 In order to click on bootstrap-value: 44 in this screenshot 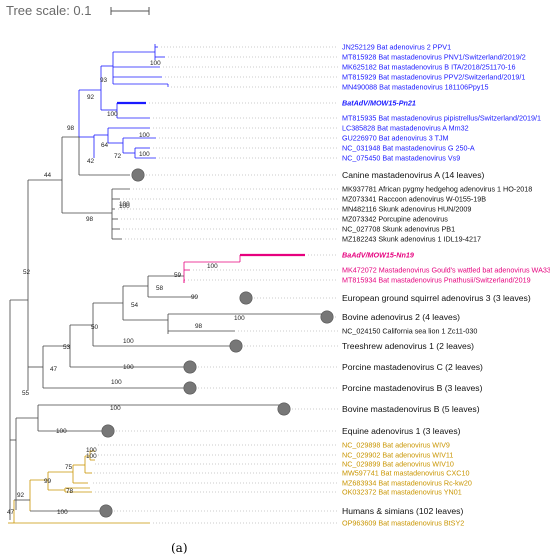, I will do `click(48, 175)`.